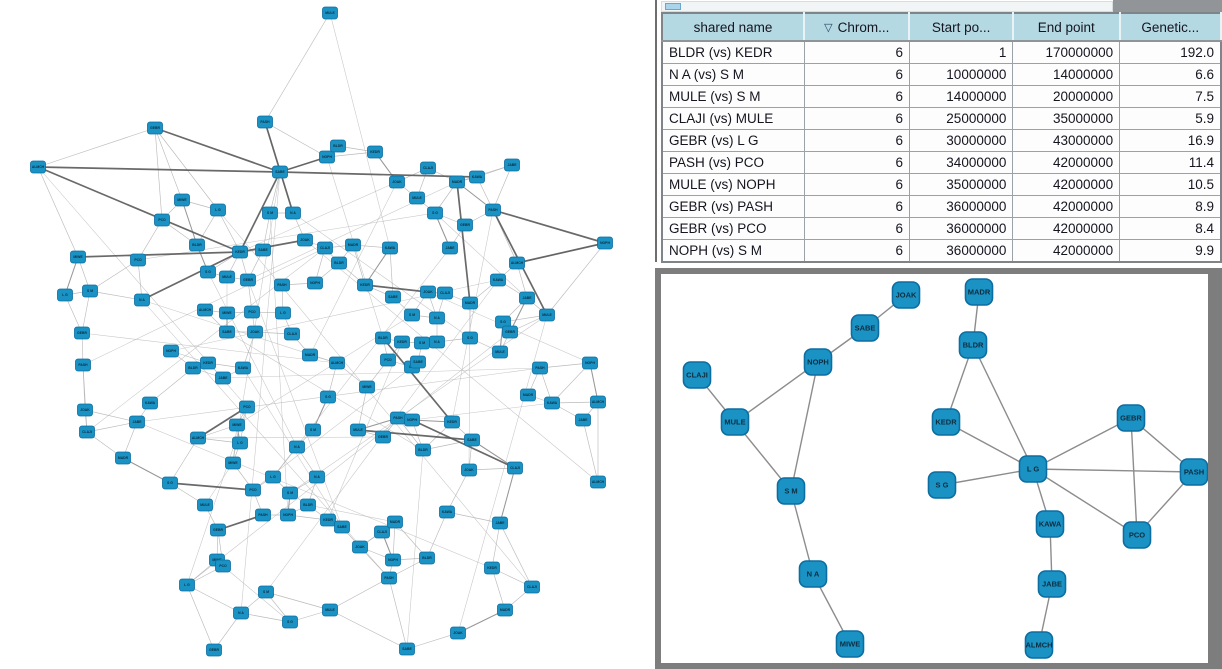 The width and height of the screenshot is (1222, 669). I want to click on table-row: CLAJI (vs) MULE 6 25000000 35000000 5.9, so click(941, 118).